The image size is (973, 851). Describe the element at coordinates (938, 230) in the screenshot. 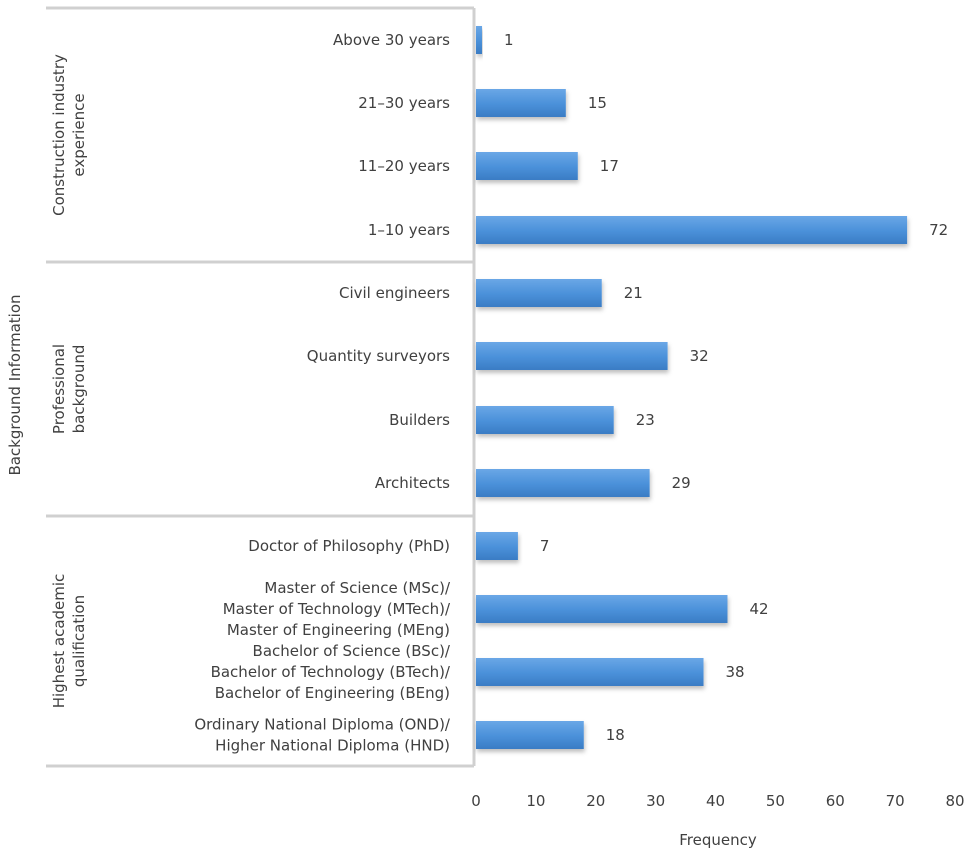

I see `value-label: 72` at that location.